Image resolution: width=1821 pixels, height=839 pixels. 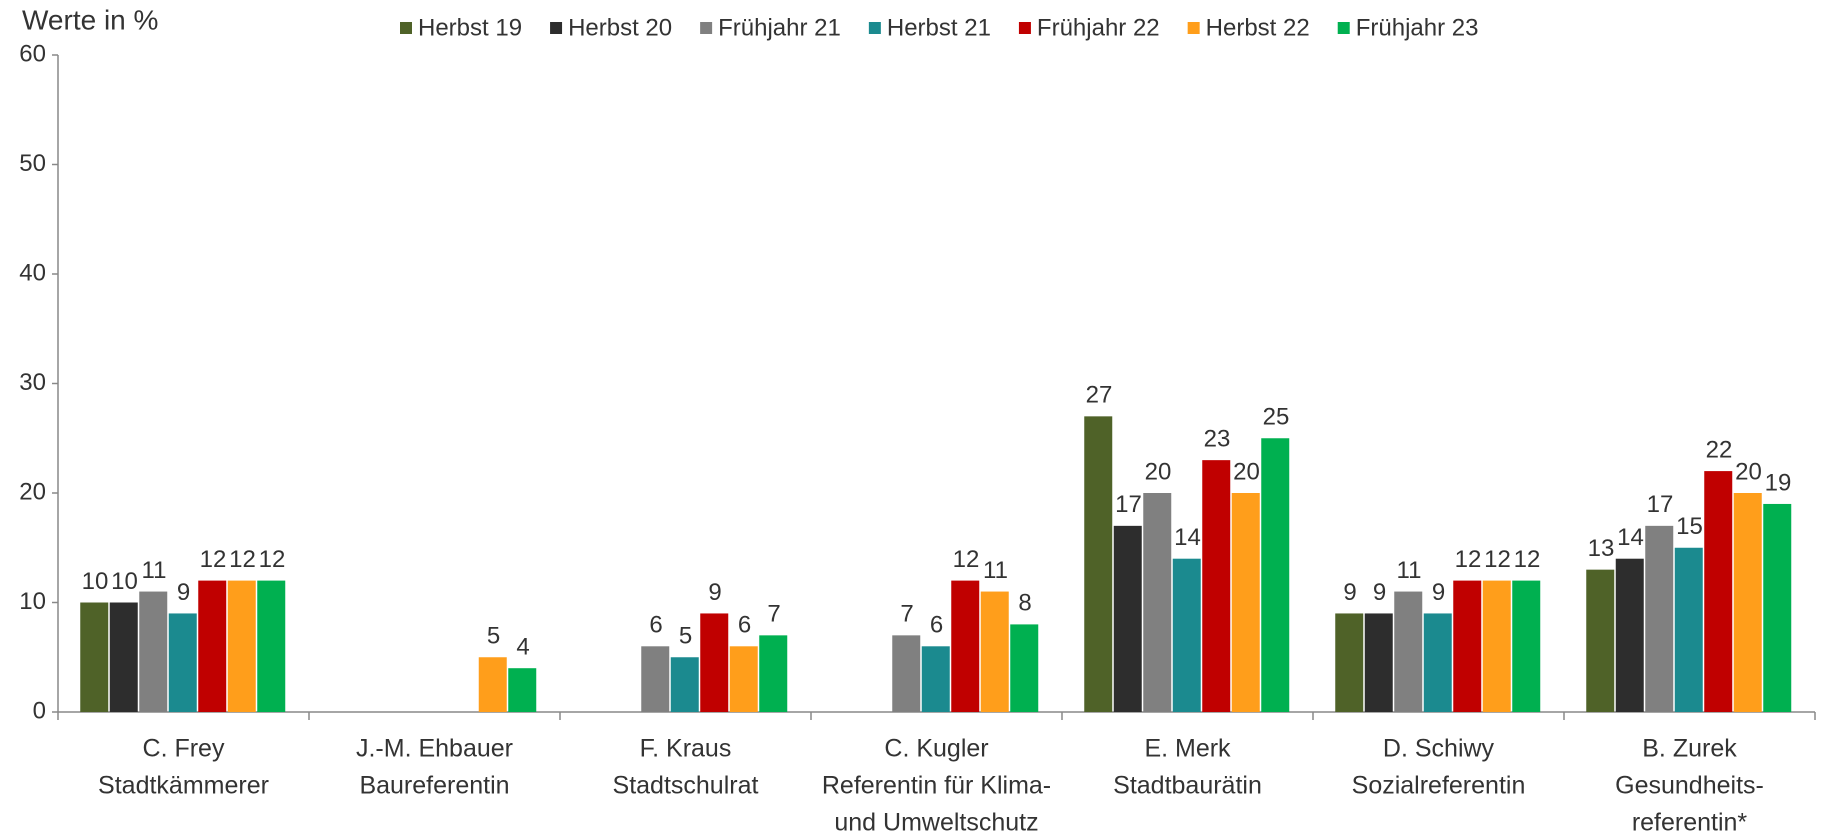 I want to click on value-label: 15, so click(x=1689, y=526).